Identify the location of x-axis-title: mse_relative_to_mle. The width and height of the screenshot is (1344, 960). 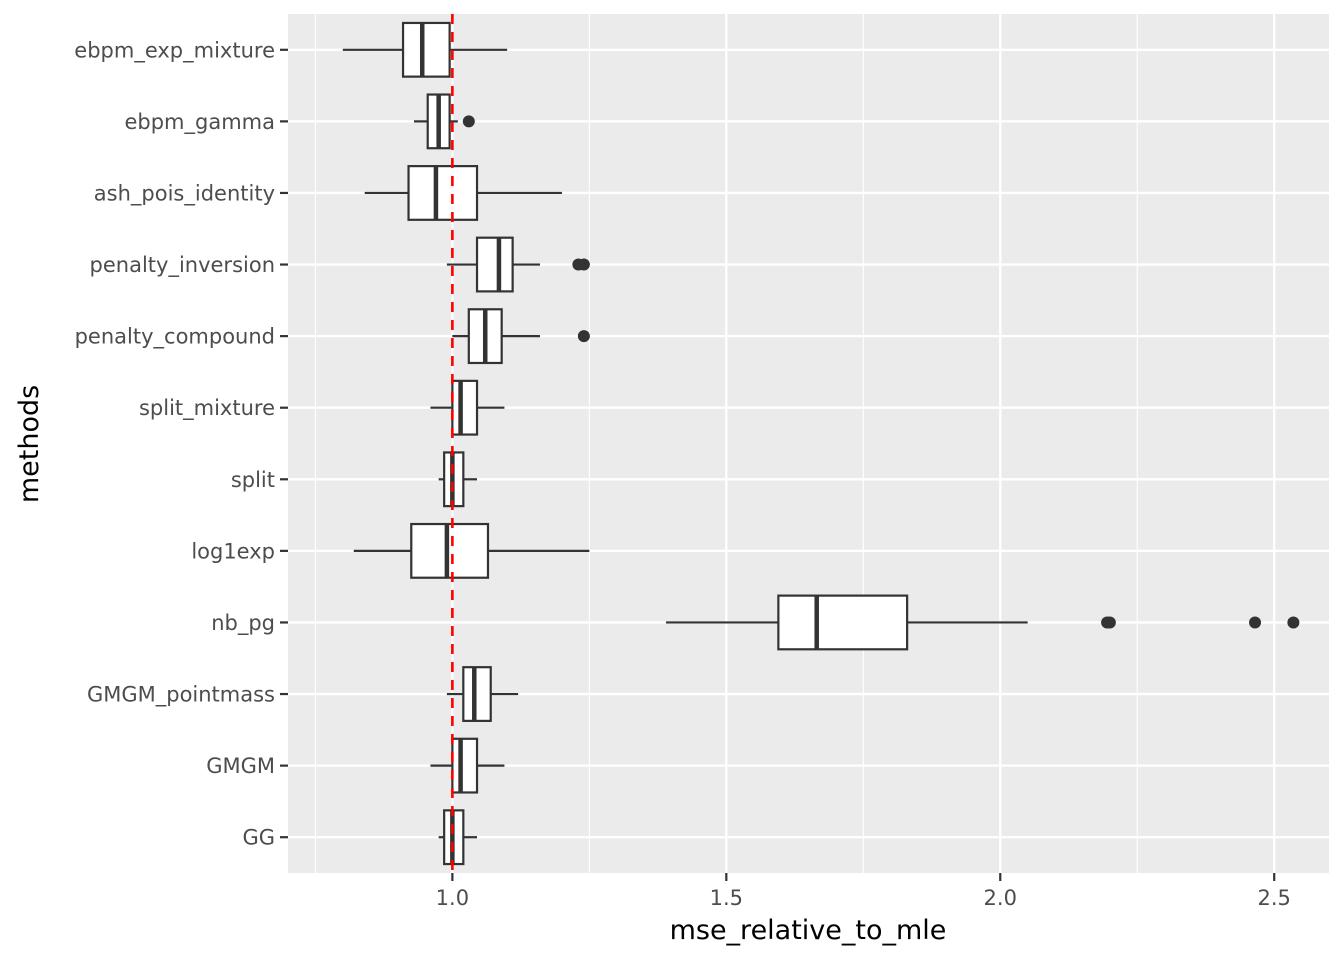
(808, 930).